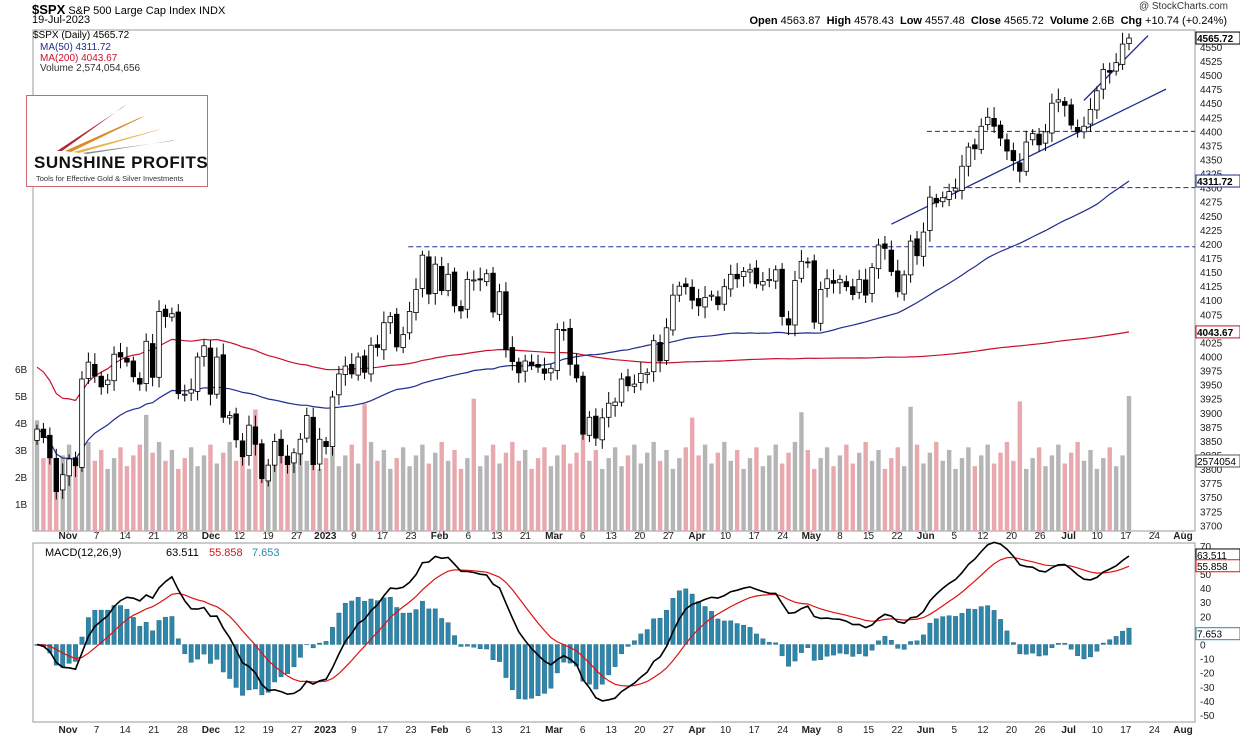  I want to click on legend-ma200: MA(200) 4043.67, so click(79, 58).